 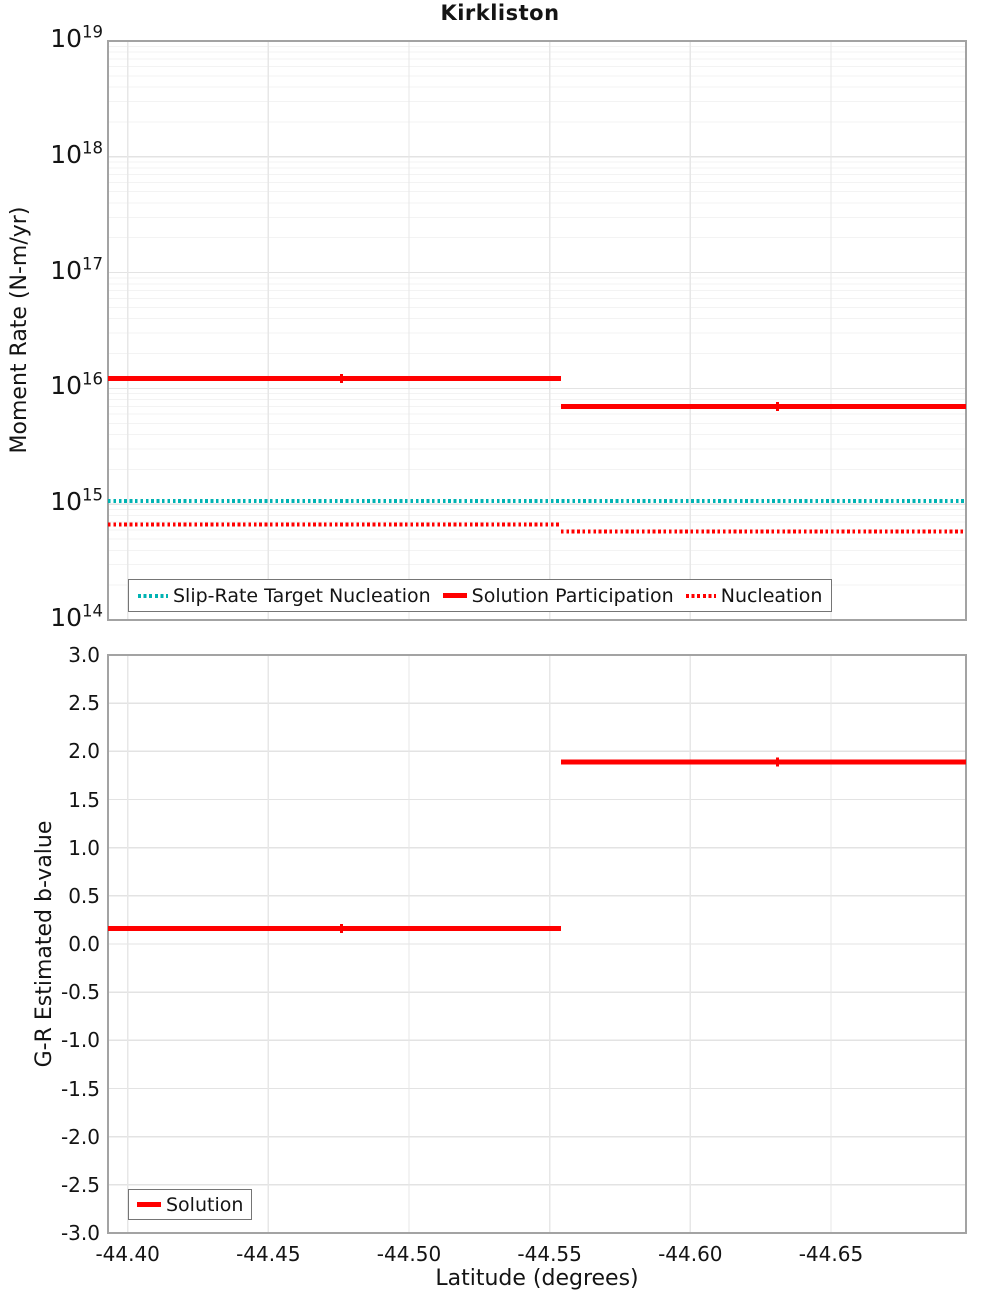 I want to click on legend-b-value: Solution, so click(x=190, y=1204).